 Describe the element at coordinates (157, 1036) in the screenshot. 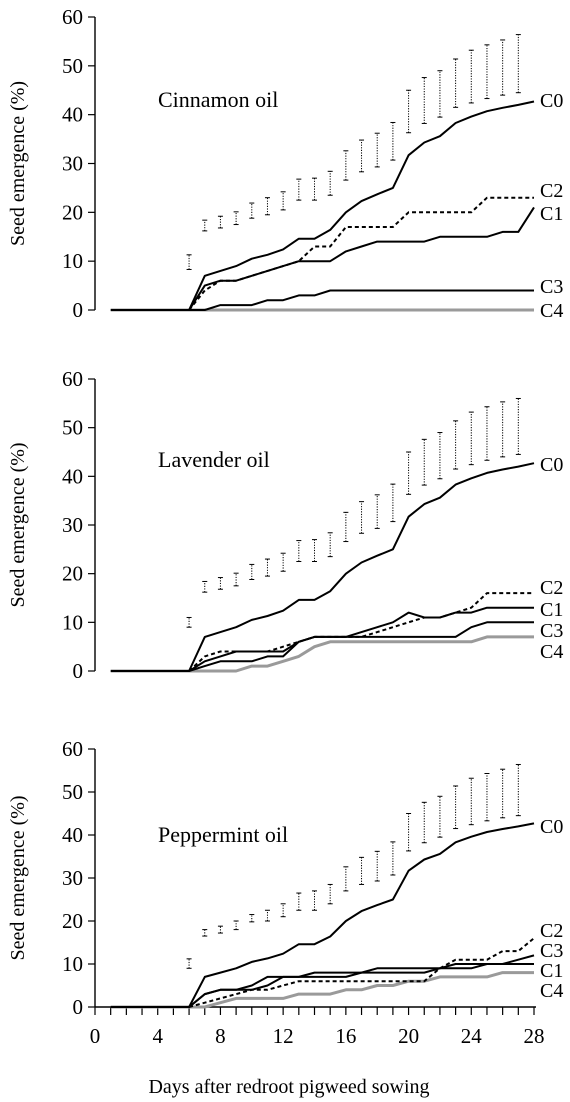

I see `x-tick-label: 4` at that location.